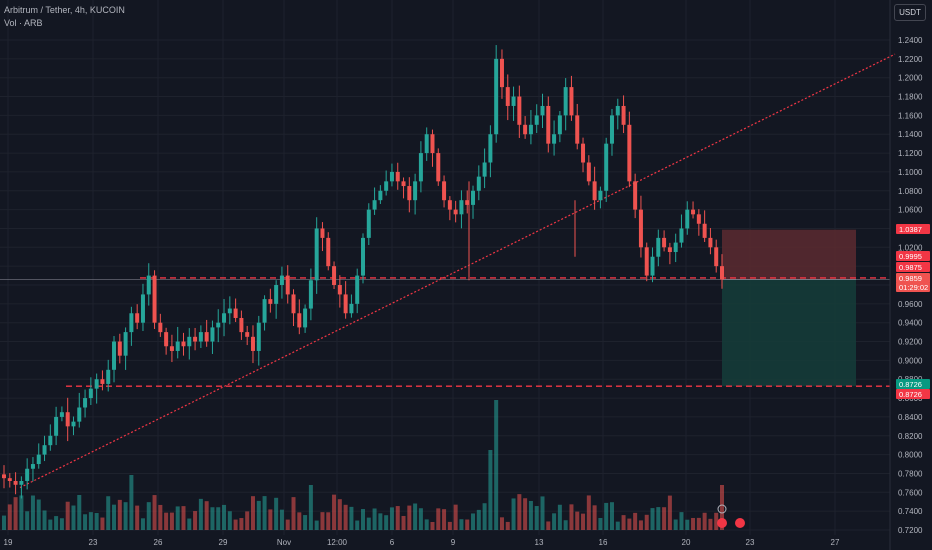 The height and width of the screenshot is (550, 932). Describe the element at coordinates (789, 308) in the screenshot. I see `position-zones` at that location.